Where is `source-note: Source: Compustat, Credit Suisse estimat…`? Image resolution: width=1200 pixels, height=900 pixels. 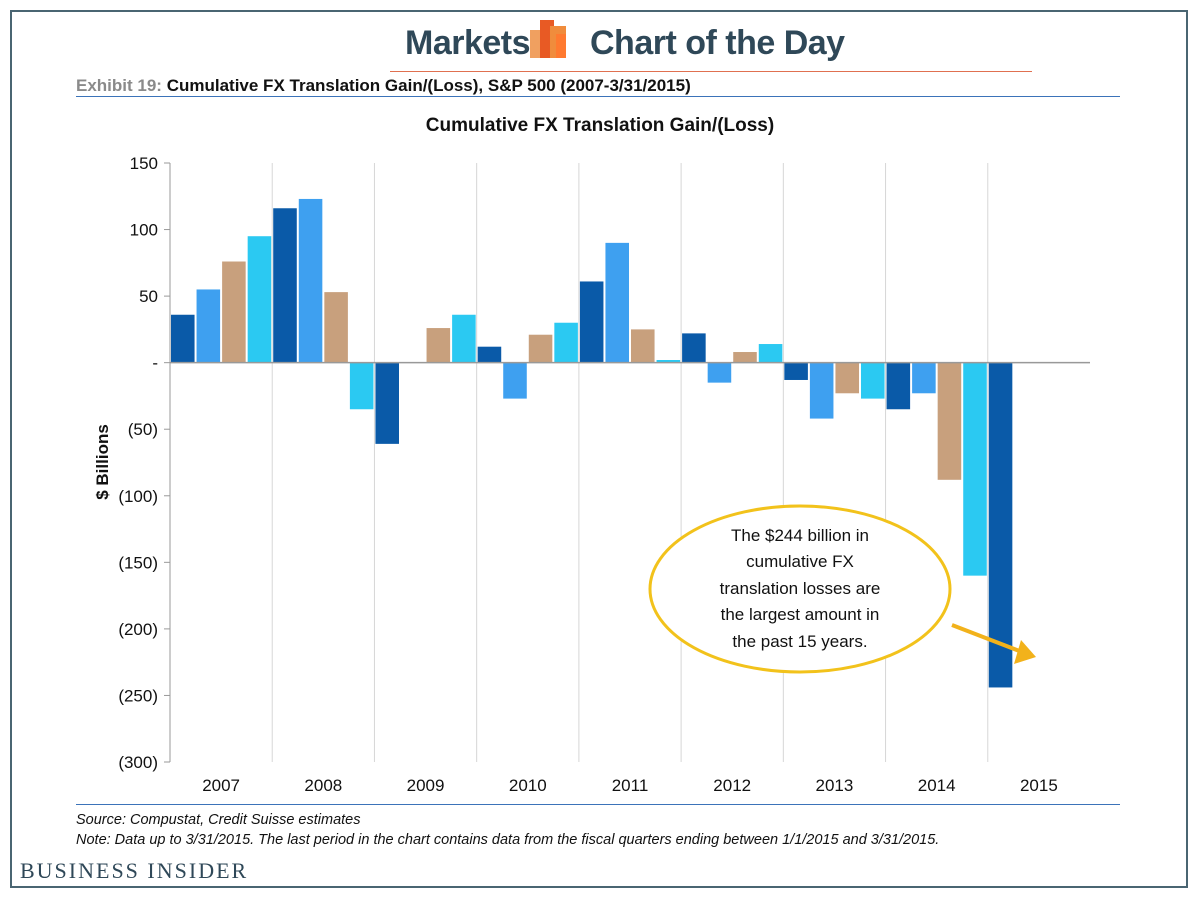 source-note: Source: Compustat, Credit Suisse estimat… is located at coordinates (218, 820).